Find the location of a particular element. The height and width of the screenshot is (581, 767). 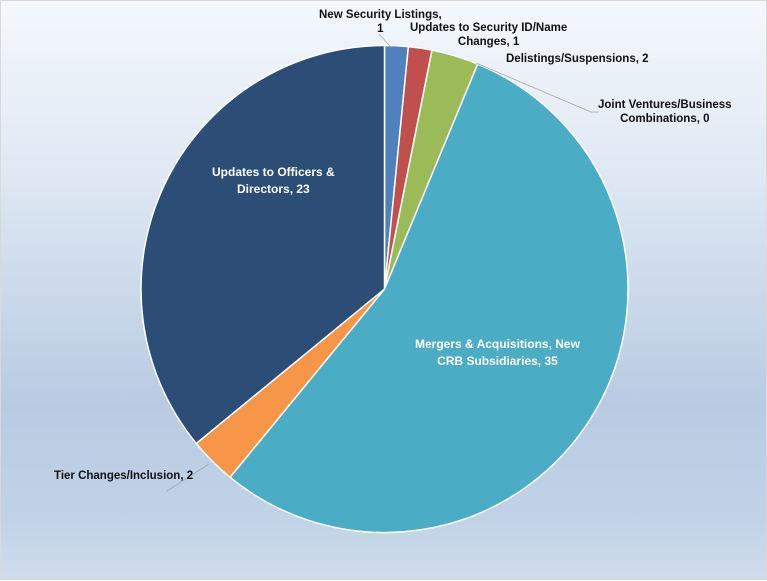

label-text: Combinations, 0 is located at coordinates (665, 119).